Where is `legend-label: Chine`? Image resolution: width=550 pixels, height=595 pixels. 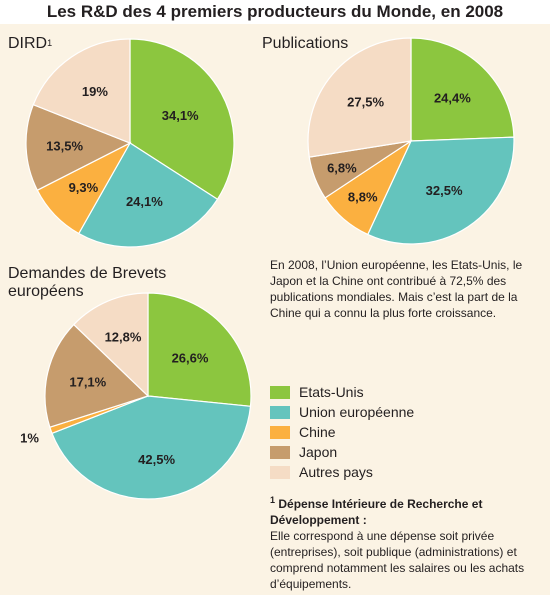 legend-label: Chine is located at coordinates (317, 432).